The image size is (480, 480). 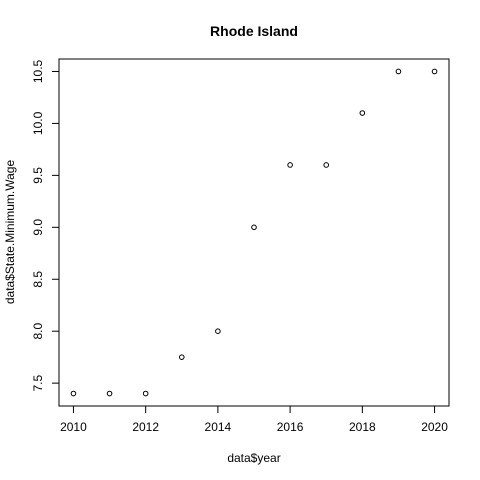 What do you see at coordinates (434, 427) in the screenshot?
I see `x-tick-label: 2020` at bounding box center [434, 427].